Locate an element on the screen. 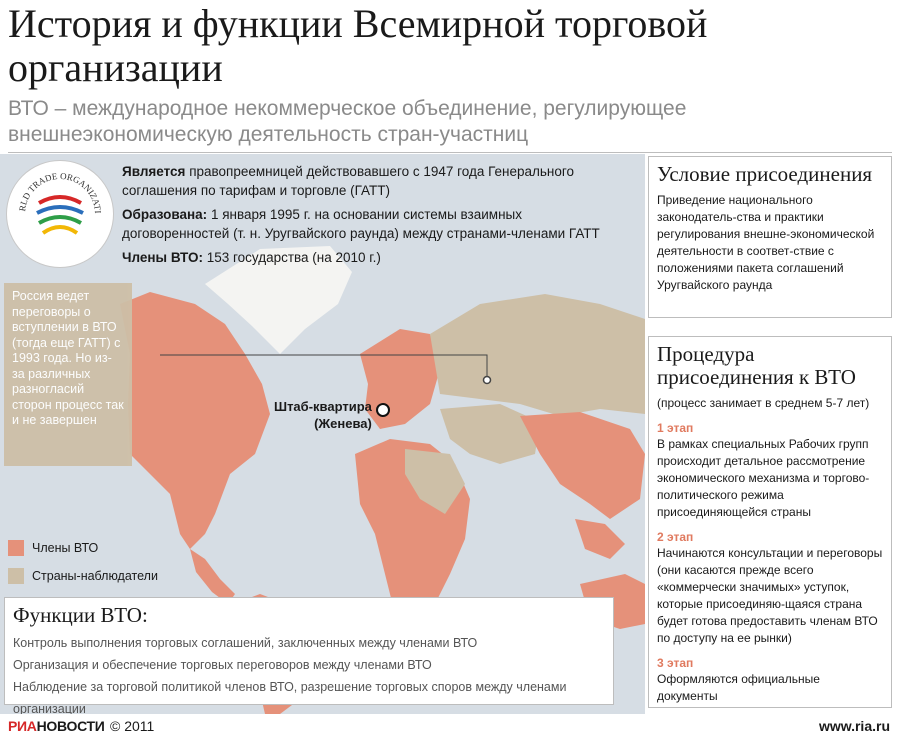 This screenshot has width=900, height=740. procedure-title: Процедура присоединения к ВТО is located at coordinates (756, 365).